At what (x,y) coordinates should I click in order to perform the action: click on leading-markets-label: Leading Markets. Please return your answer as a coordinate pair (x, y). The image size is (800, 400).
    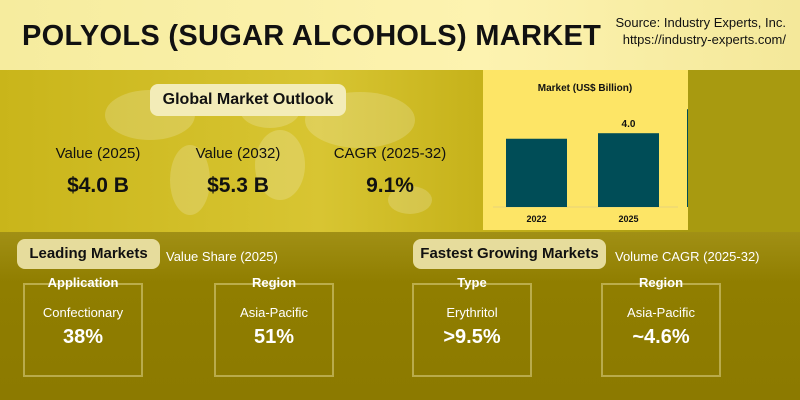
    Looking at the image, I should click on (88, 254).